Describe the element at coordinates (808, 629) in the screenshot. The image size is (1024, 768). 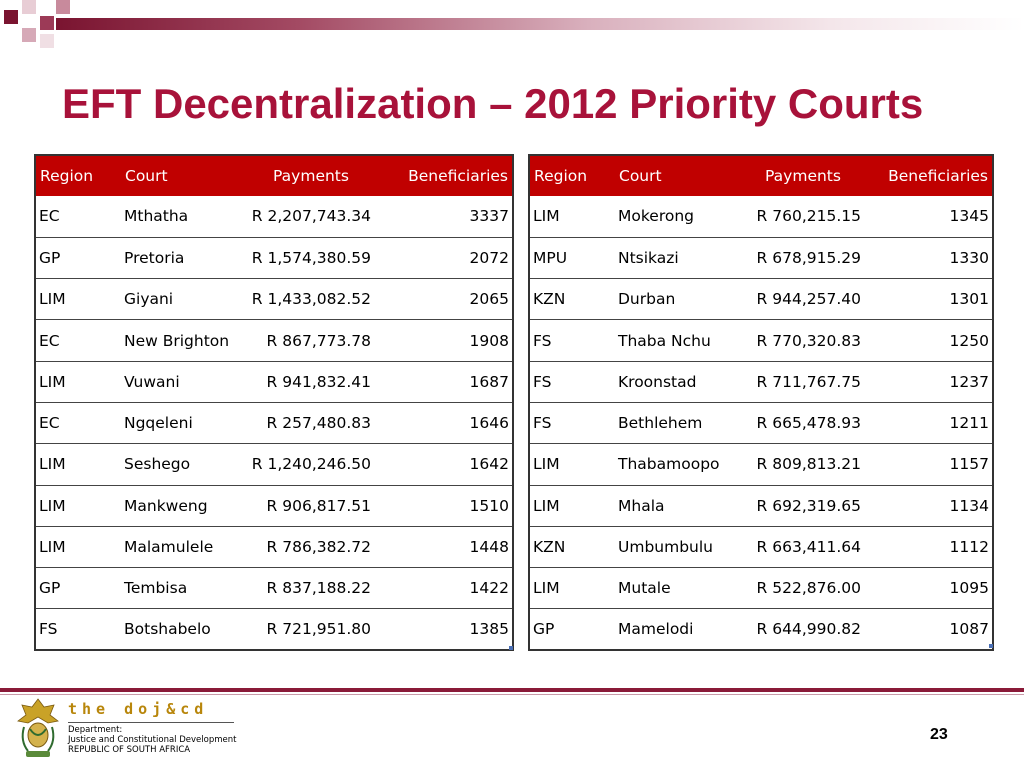
I see `payments-cell: R 644,990.82` at that location.